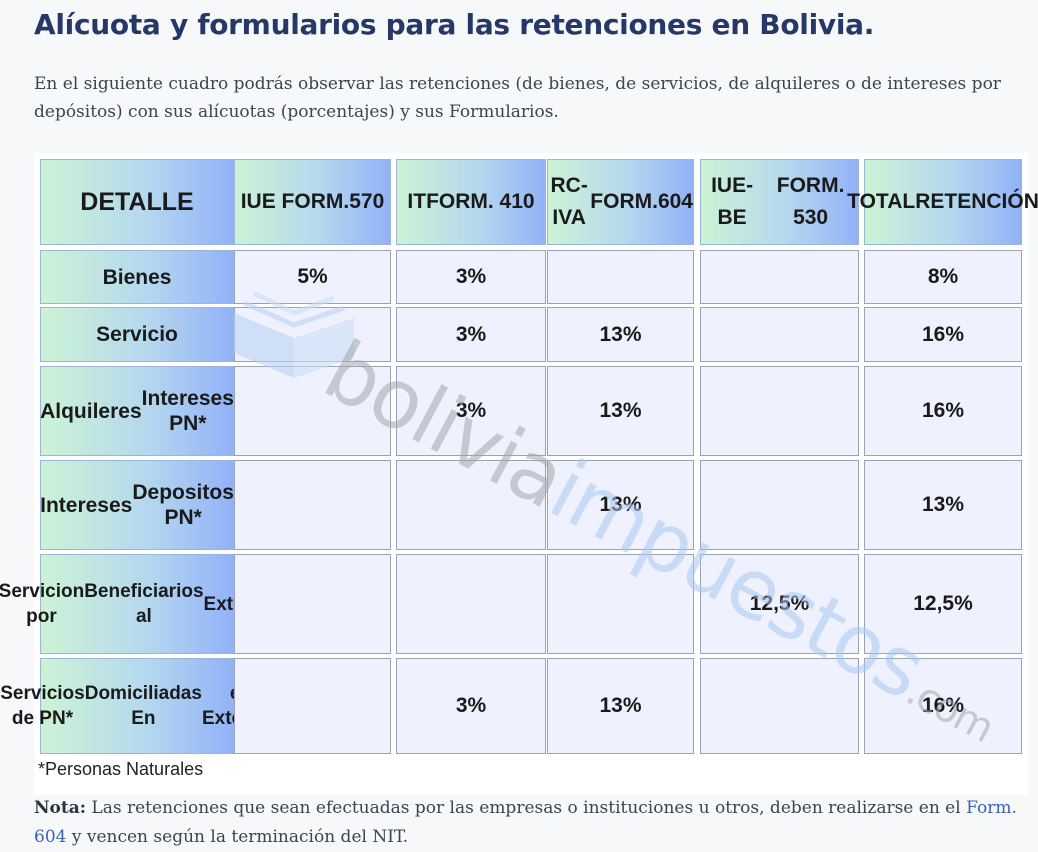 The height and width of the screenshot is (852, 1038). What do you see at coordinates (183, 505) in the screenshot?
I see `label-line: Depositos PN*` at bounding box center [183, 505].